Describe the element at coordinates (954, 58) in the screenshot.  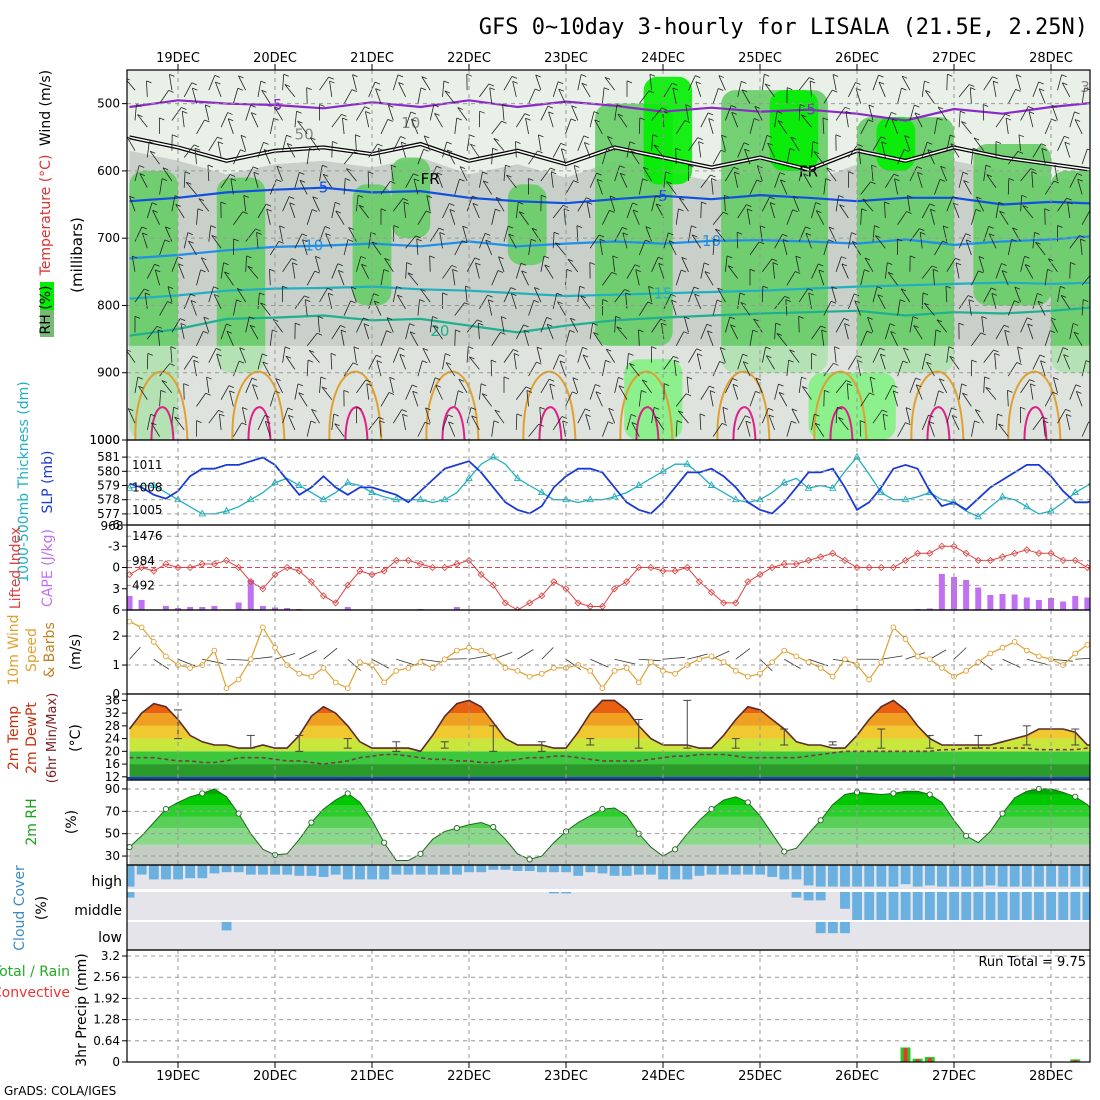
I see `date-label-top: 27DEC` at that location.